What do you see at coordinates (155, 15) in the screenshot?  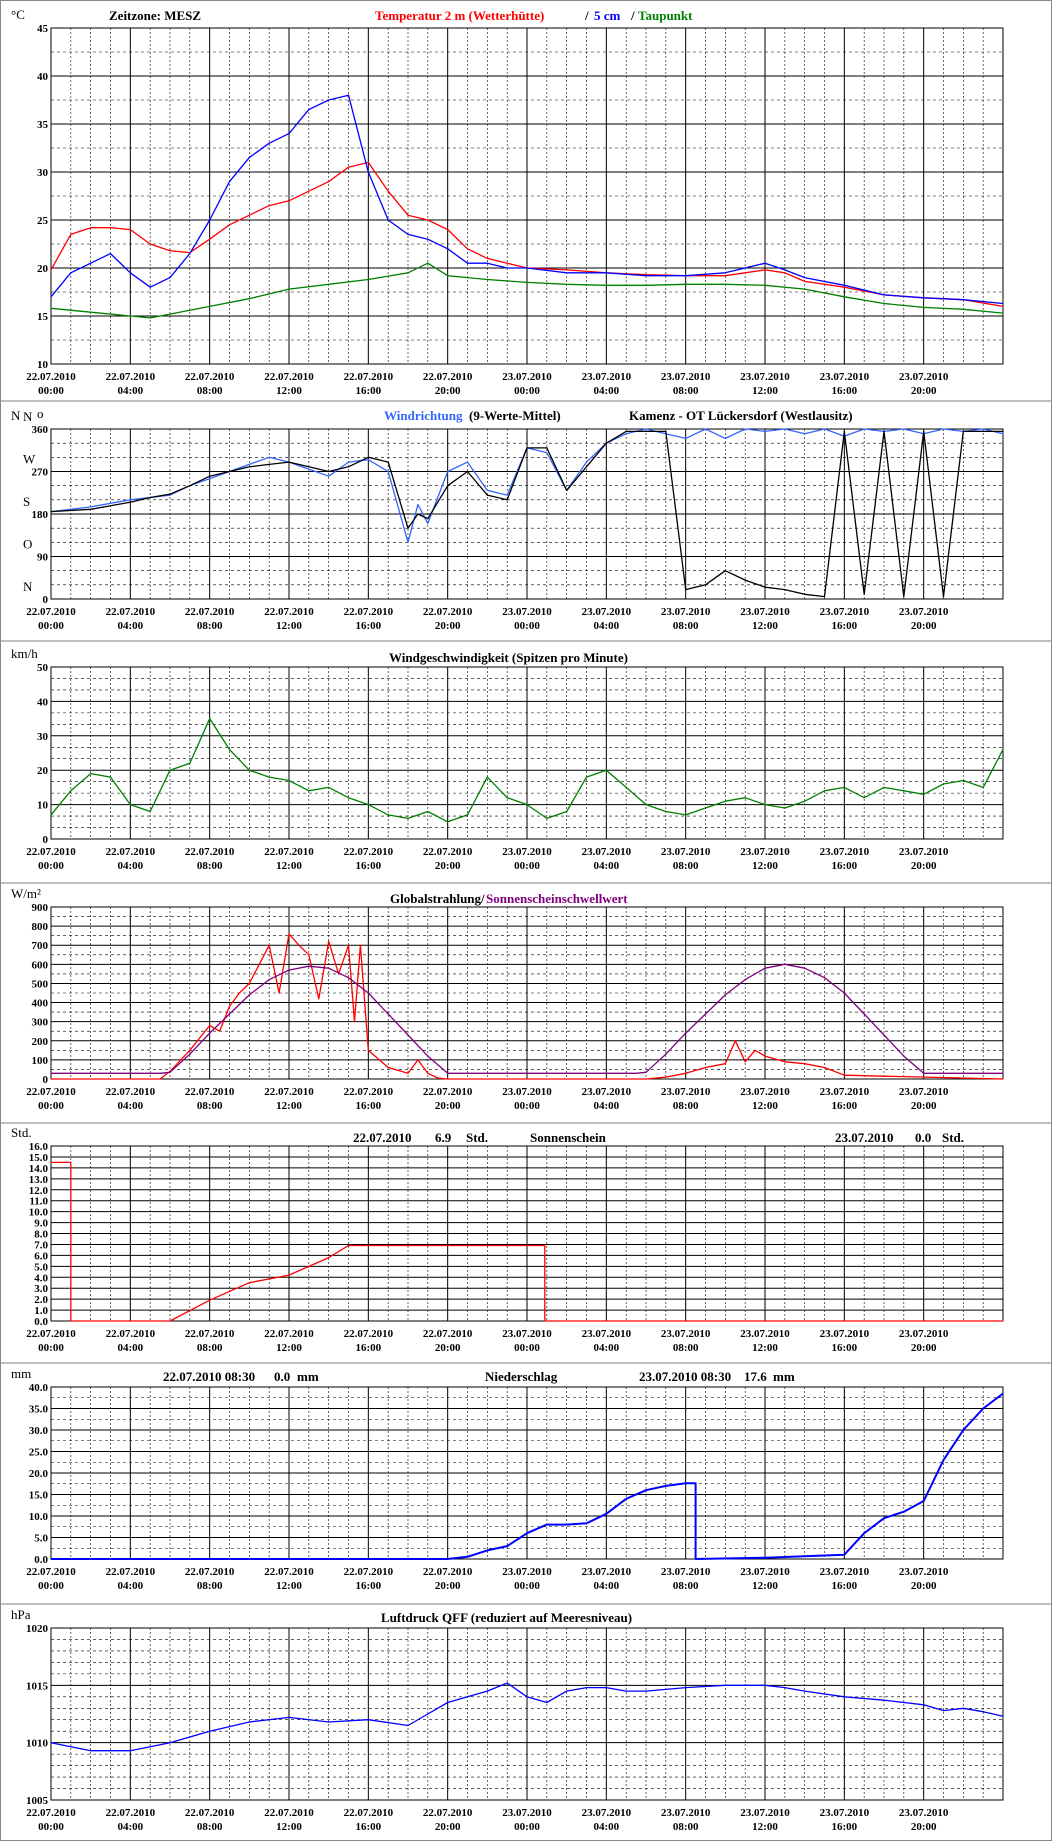 I see `chart-title-part: Zeitzone: MESZ` at bounding box center [155, 15].